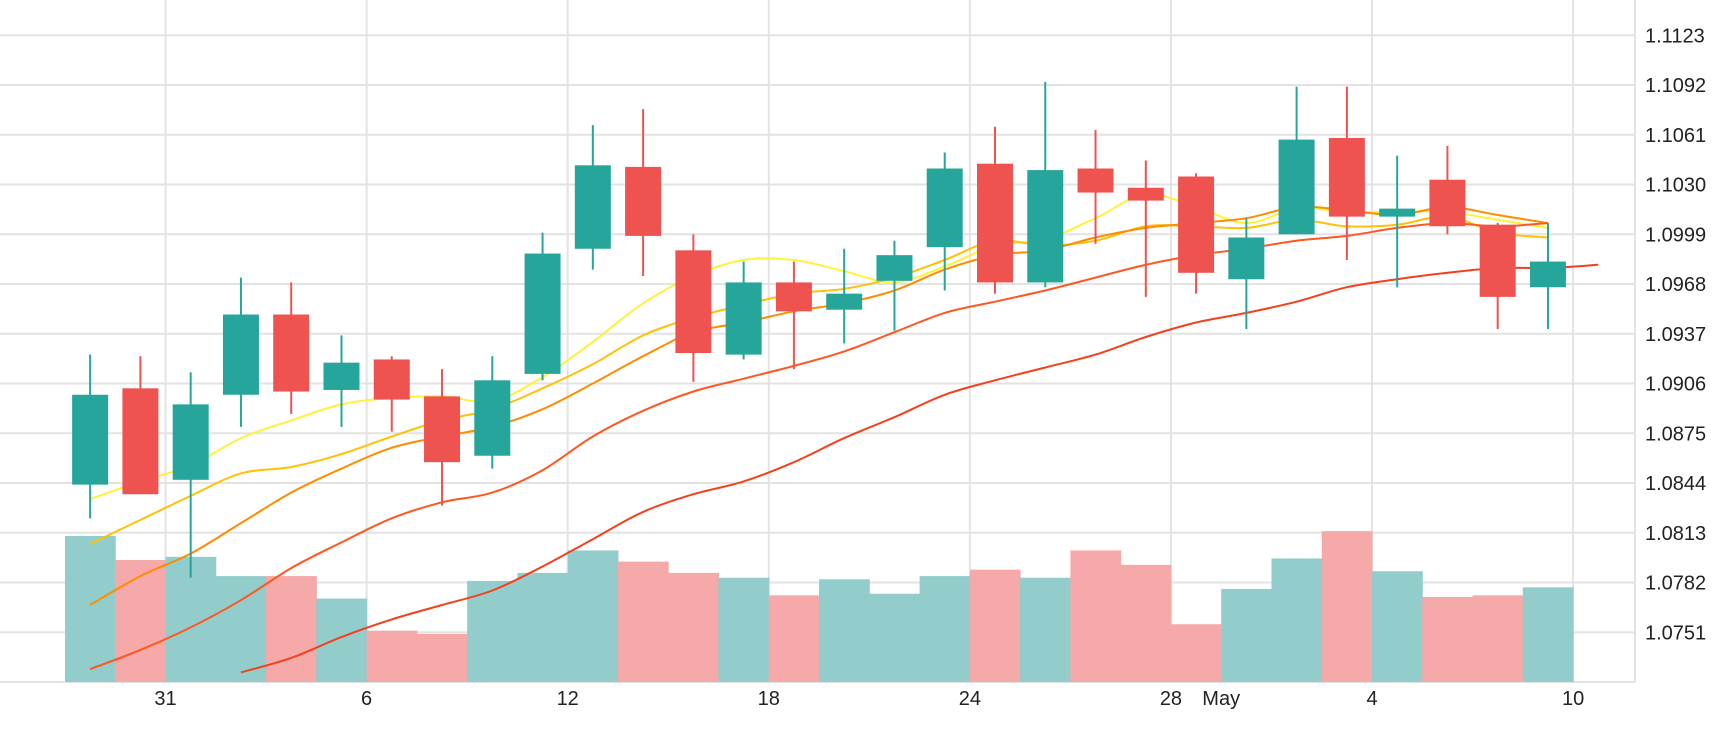 This screenshot has width=1730, height=730. What do you see at coordinates (366, 699) in the screenshot?
I see `x-tick-label: 6` at bounding box center [366, 699].